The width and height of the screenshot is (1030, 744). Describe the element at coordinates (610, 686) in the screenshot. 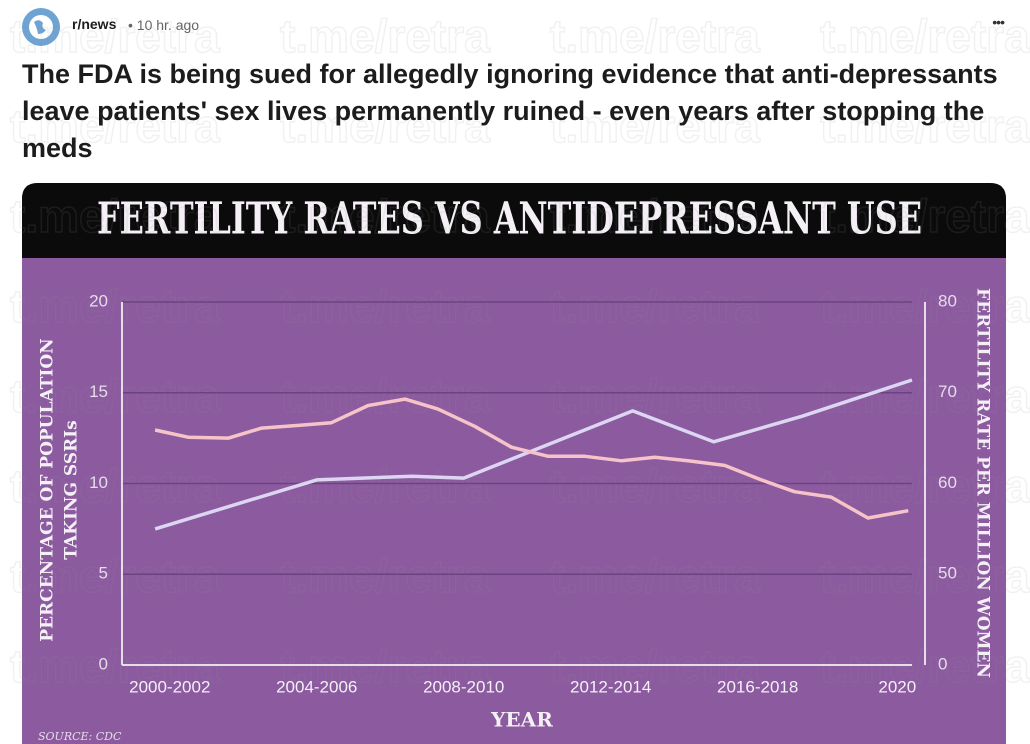

I see `x-tick-label: 2012-2014` at that location.